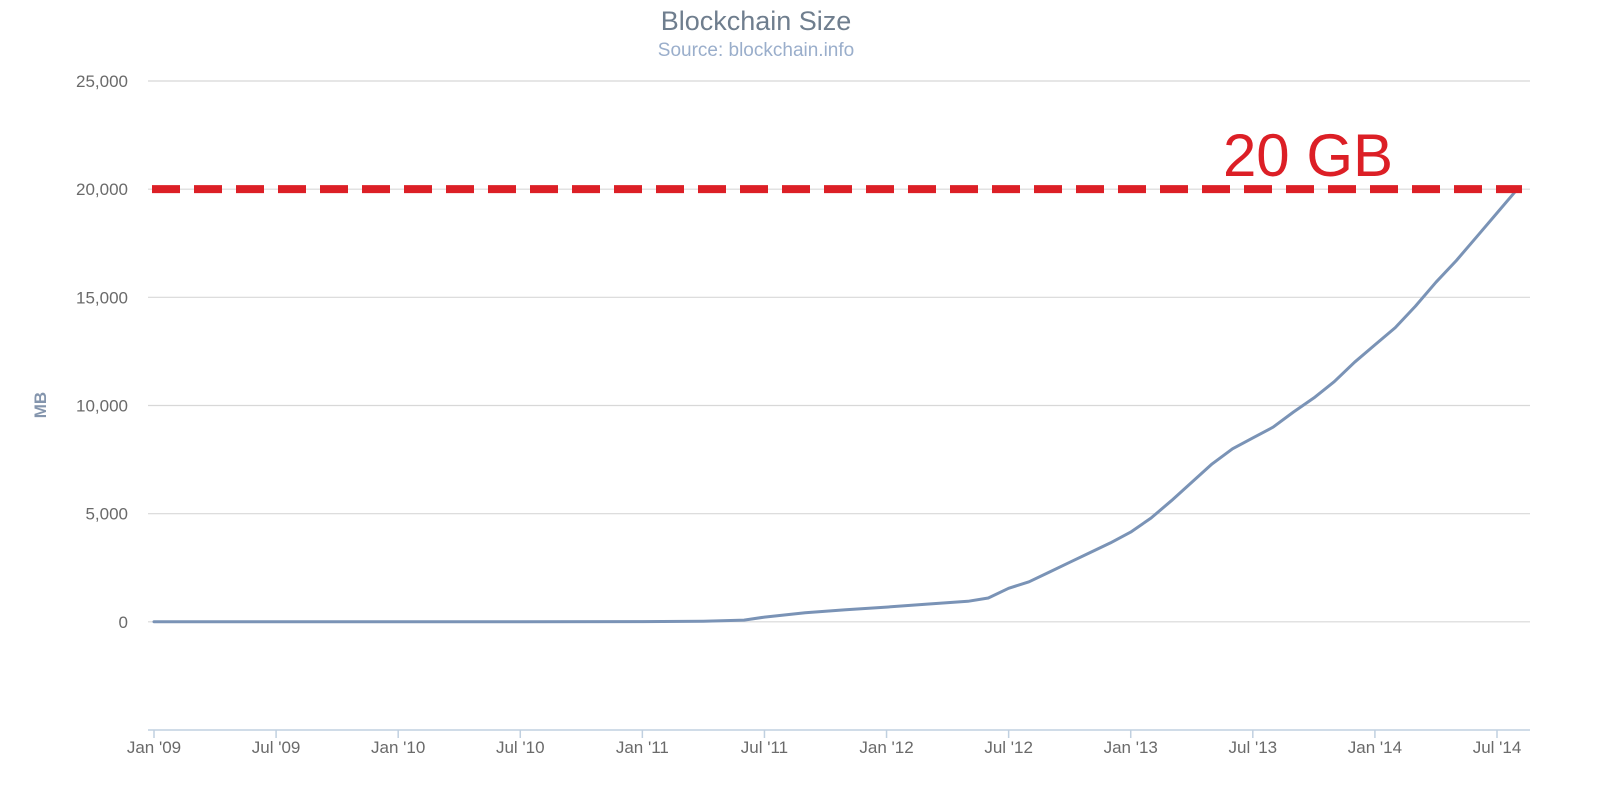  What do you see at coordinates (886, 747) in the screenshot?
I see `x-tick-label: Jan '12` at bounding box center [886, 747].